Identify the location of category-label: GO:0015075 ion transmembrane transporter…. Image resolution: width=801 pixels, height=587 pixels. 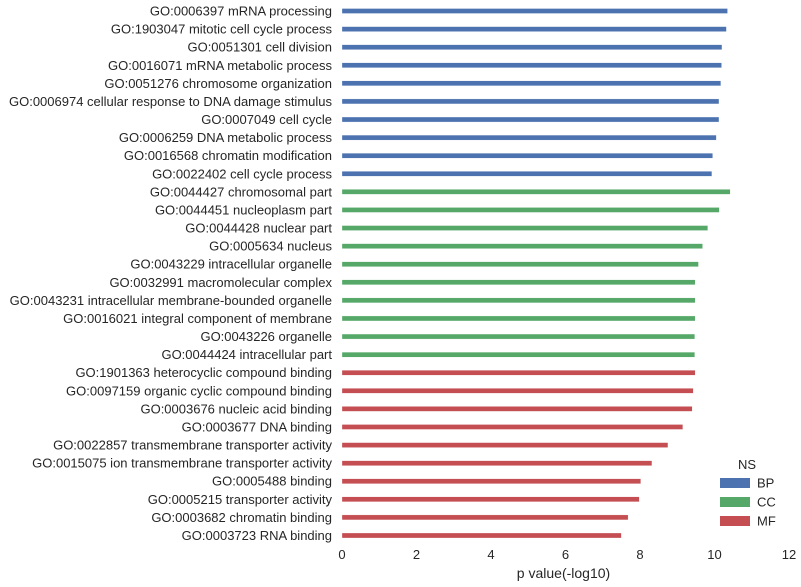
(182, 463).